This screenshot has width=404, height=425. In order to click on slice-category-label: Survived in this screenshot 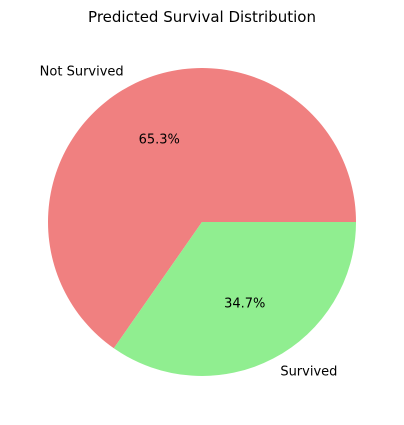, I will do `click(308, 372)`.